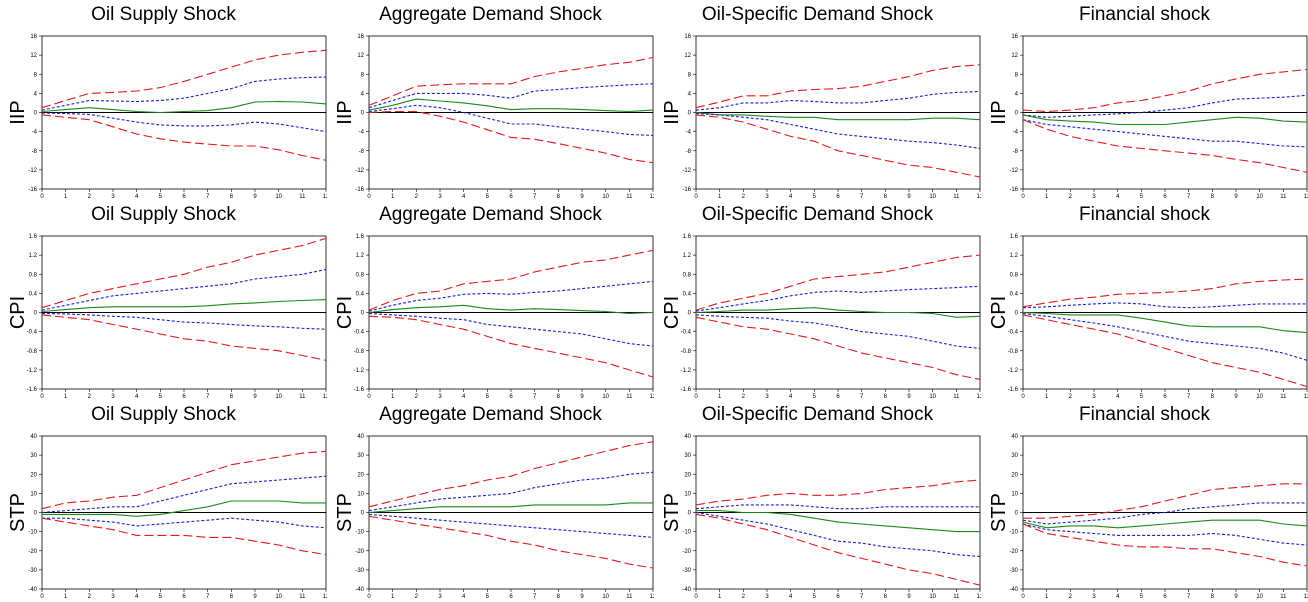 The image size is (1308, 602). I want to click on y-tick-label: -4, so click(689, 133).